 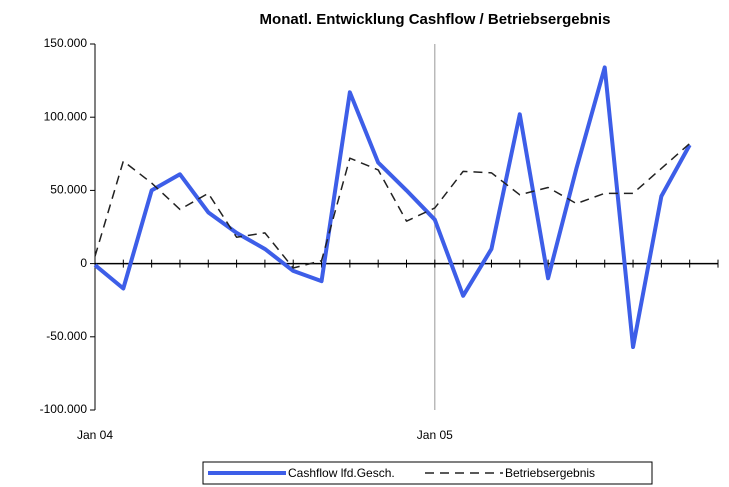 What do you see at coordinates (68, 190) in the screenshot?
I see `y-tick-label: 50.000` at bounding box center [68, 190].